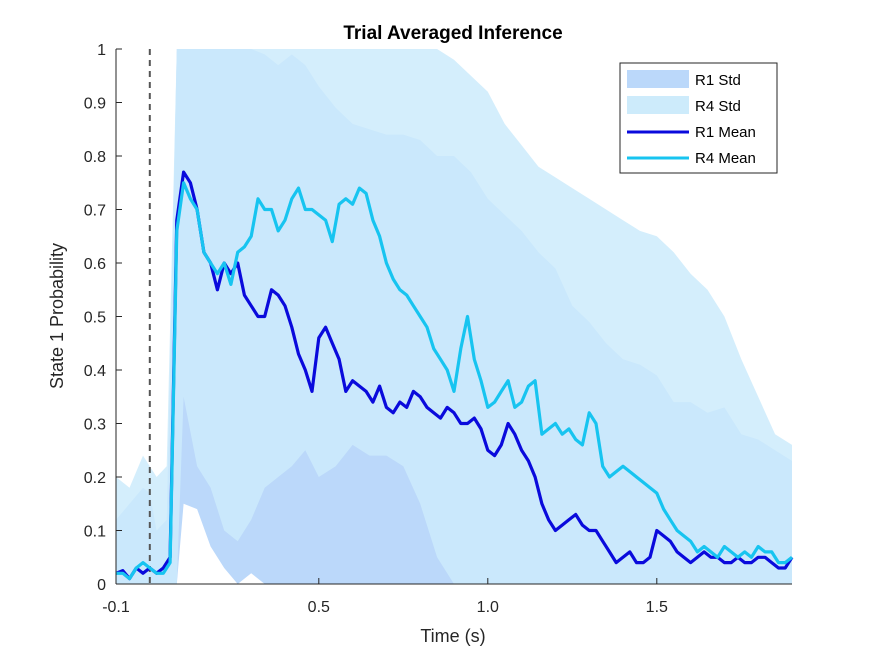  What do you see at coordinates (95, 532) in the screenshot?
I see `y-tick-label: 0.1` at bounding box center [95, 532].